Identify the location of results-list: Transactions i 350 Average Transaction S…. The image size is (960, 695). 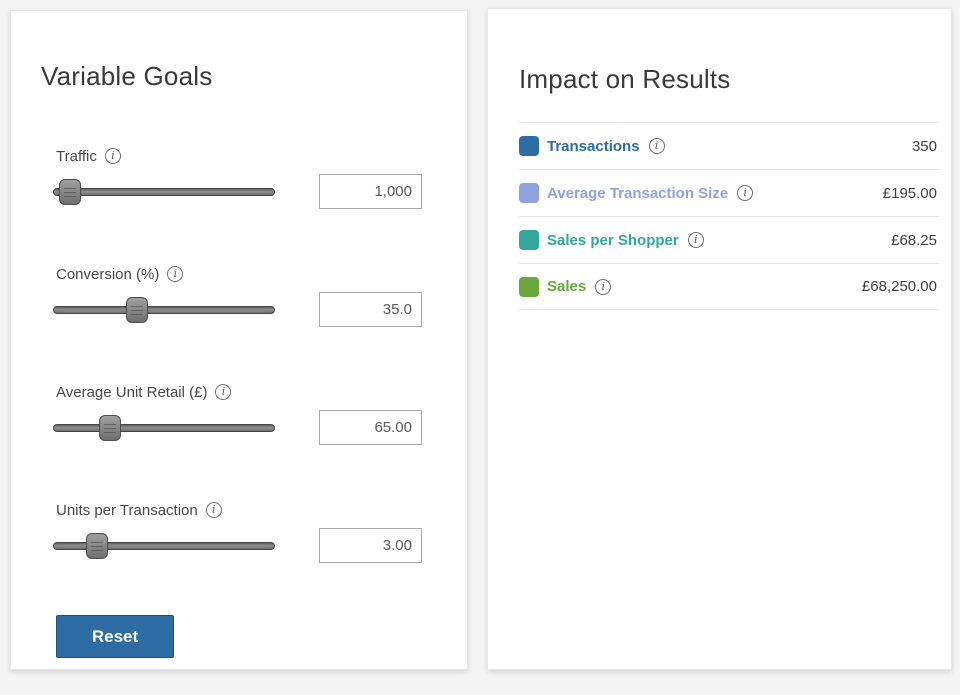
(729, 216).